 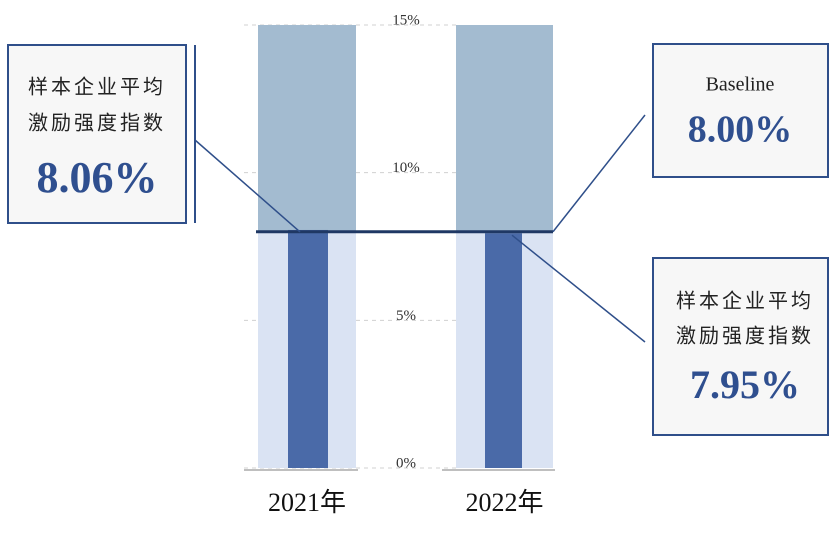 I want to click on y-tick-label: 15%, so click(x=406, y=20).